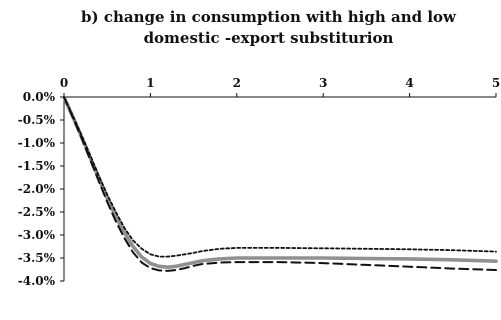 The image size is (501, 320). I want to click on x-tick-label: 2, so click(237, 83).